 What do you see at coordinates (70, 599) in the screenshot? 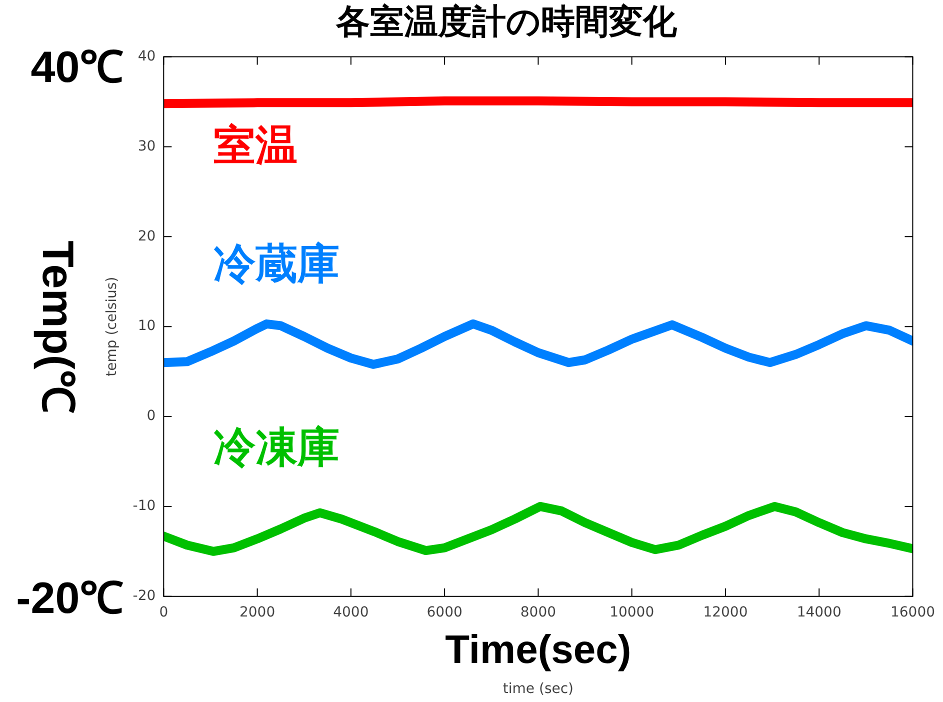
I see `text: -20℃` at bounding box center [70, 599].